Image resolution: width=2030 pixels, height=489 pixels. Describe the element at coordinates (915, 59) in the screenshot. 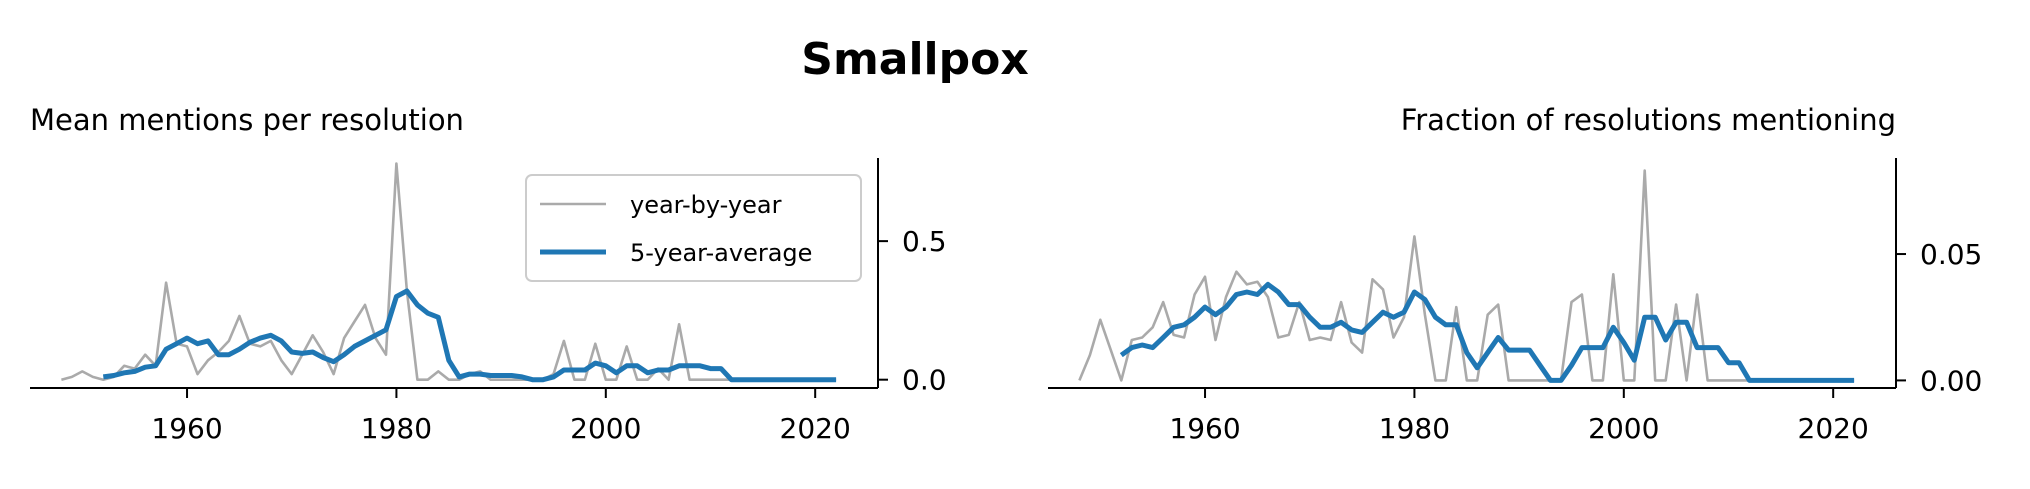

I see `figure-title: Smallpox` at that location.